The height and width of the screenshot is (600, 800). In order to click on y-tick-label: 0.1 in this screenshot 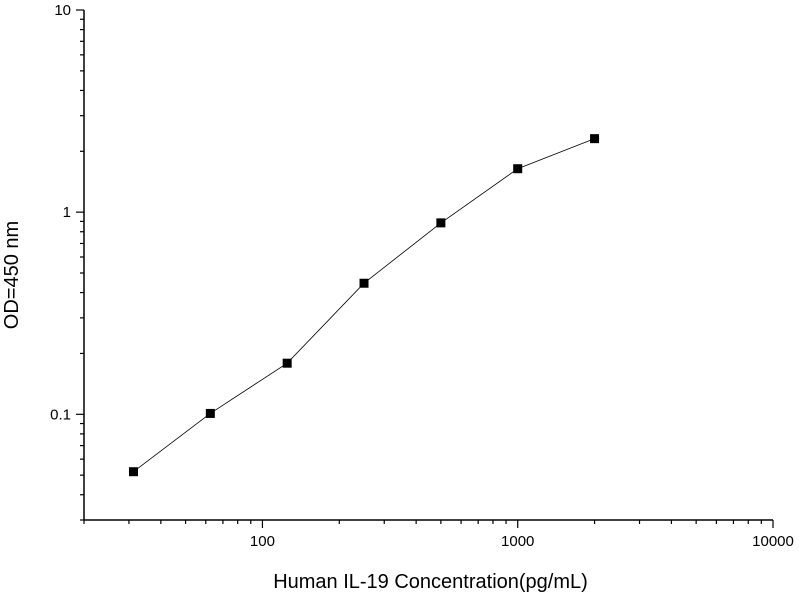, I will do `click(60, 414)`.